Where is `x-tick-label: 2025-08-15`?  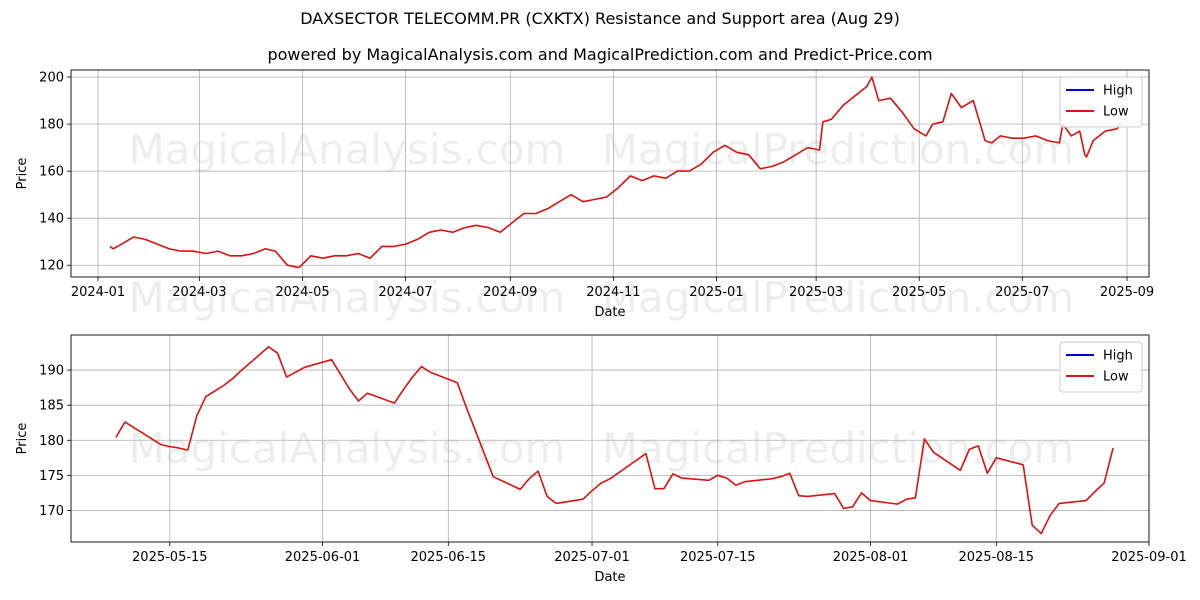 x-tick-label: 2025-08-15 is located at coordinates (997, 557).